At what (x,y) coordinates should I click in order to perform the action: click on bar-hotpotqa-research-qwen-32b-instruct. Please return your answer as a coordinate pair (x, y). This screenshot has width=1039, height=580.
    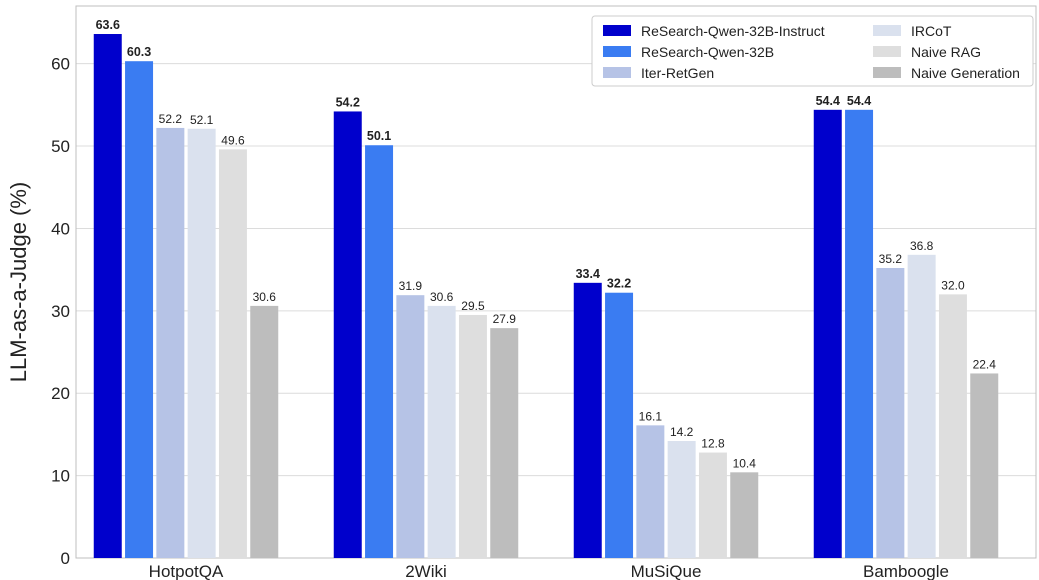
    Looking at the image, I should click on (107, 296).